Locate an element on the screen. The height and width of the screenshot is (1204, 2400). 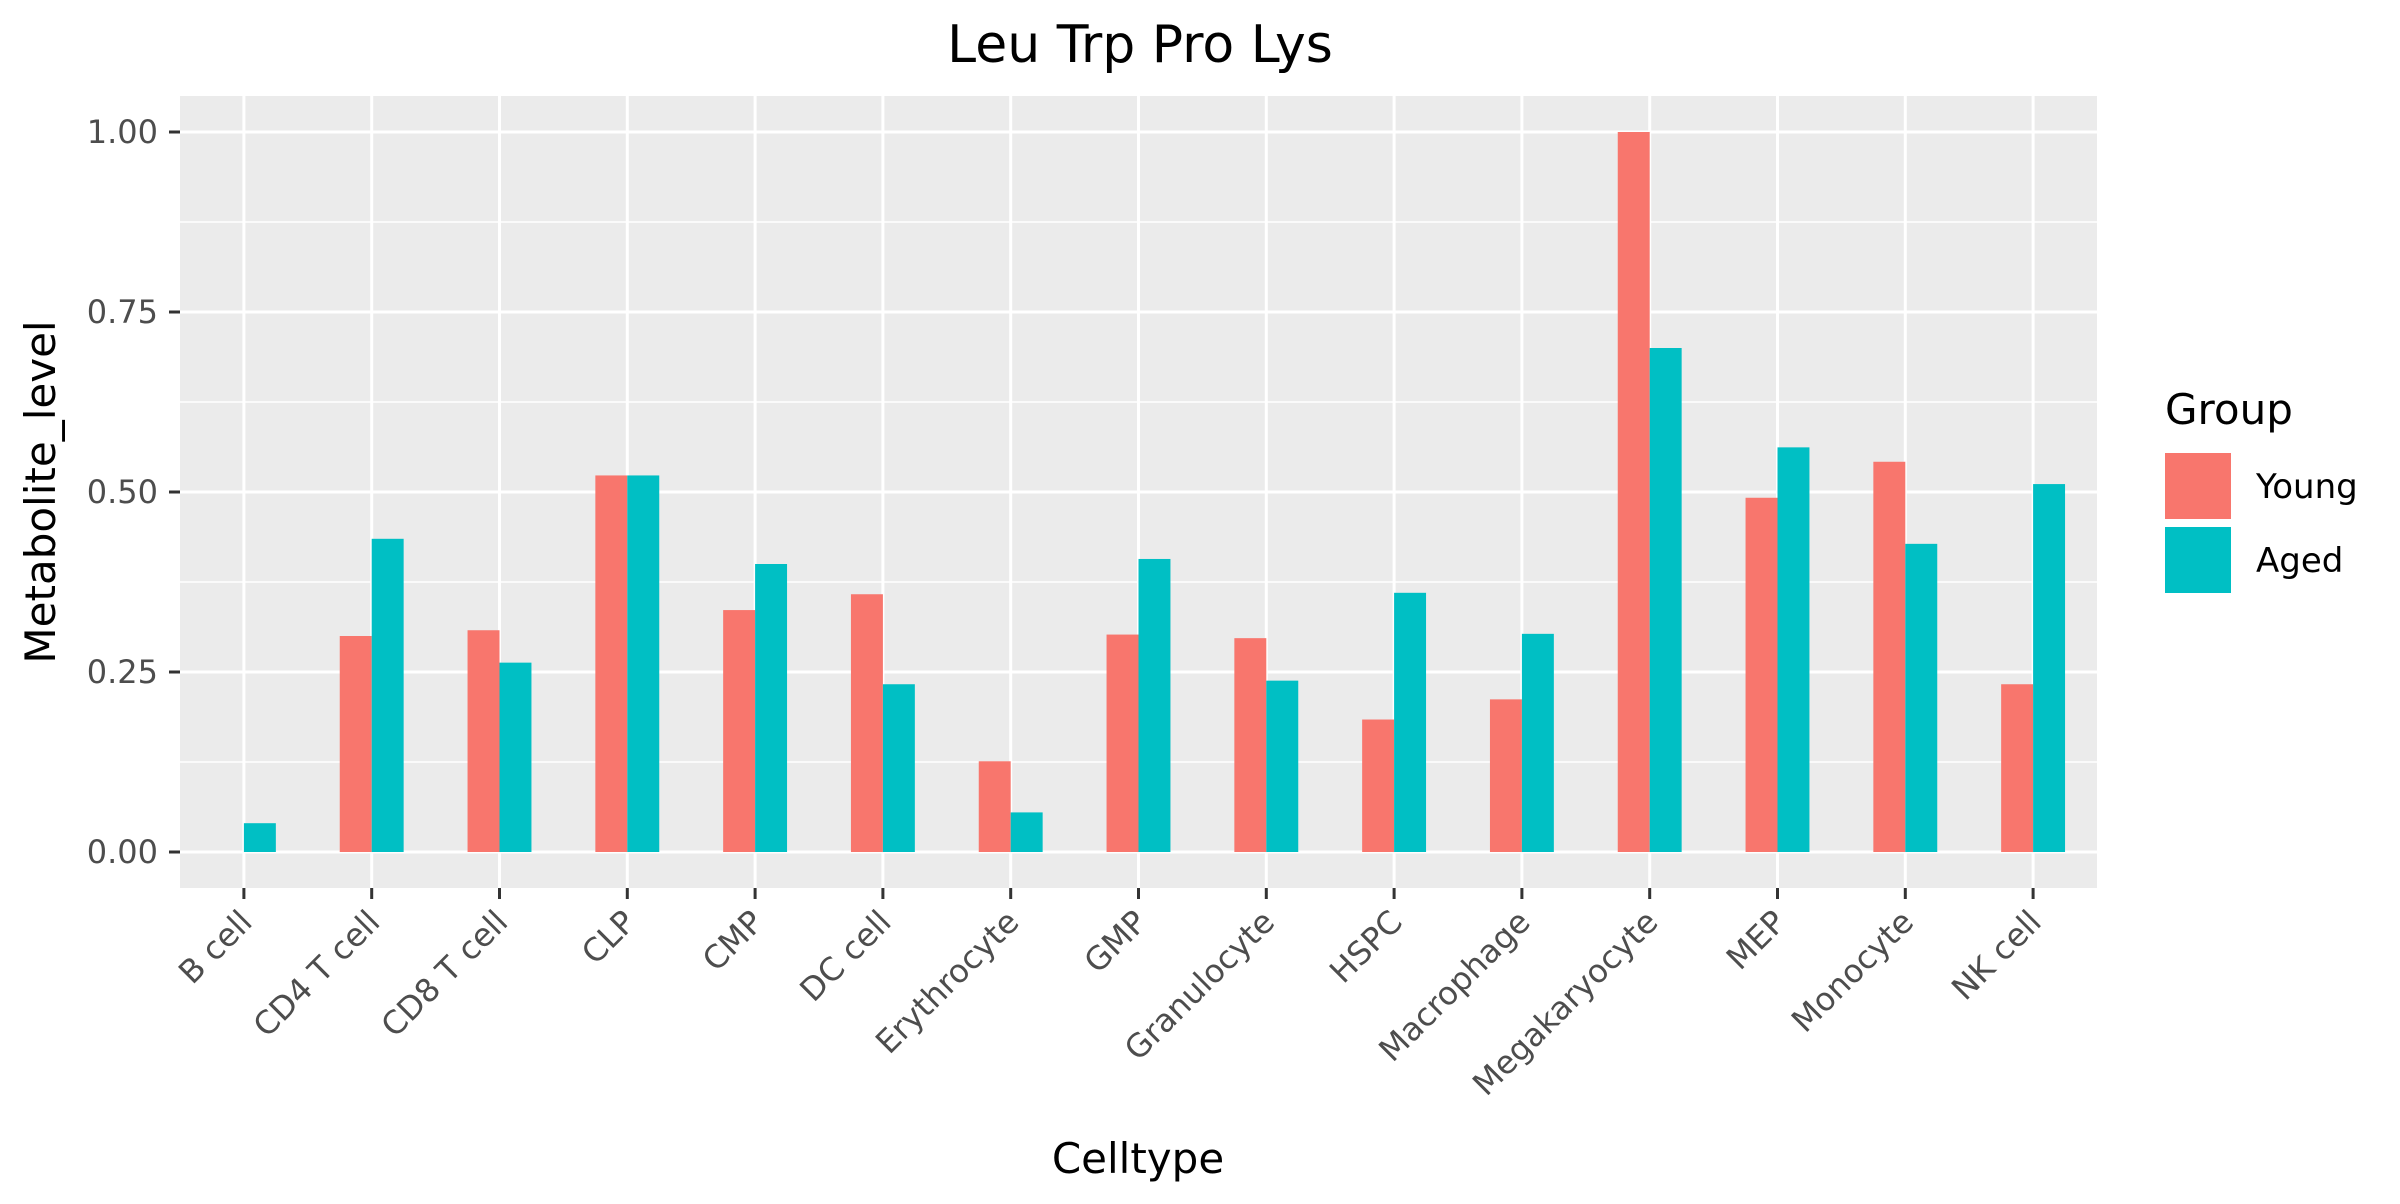
y-tick-label: 0.50 is located at coordinates (122, 492).